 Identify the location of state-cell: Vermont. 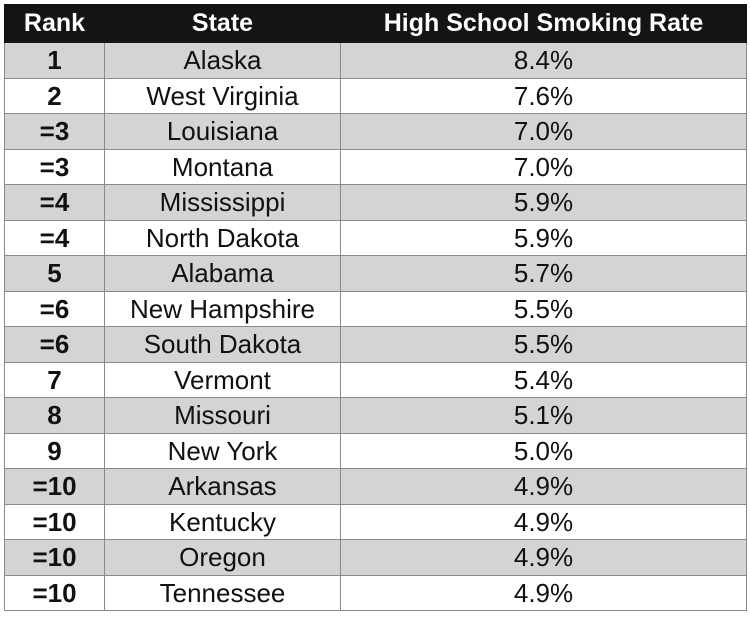
(222, 379).